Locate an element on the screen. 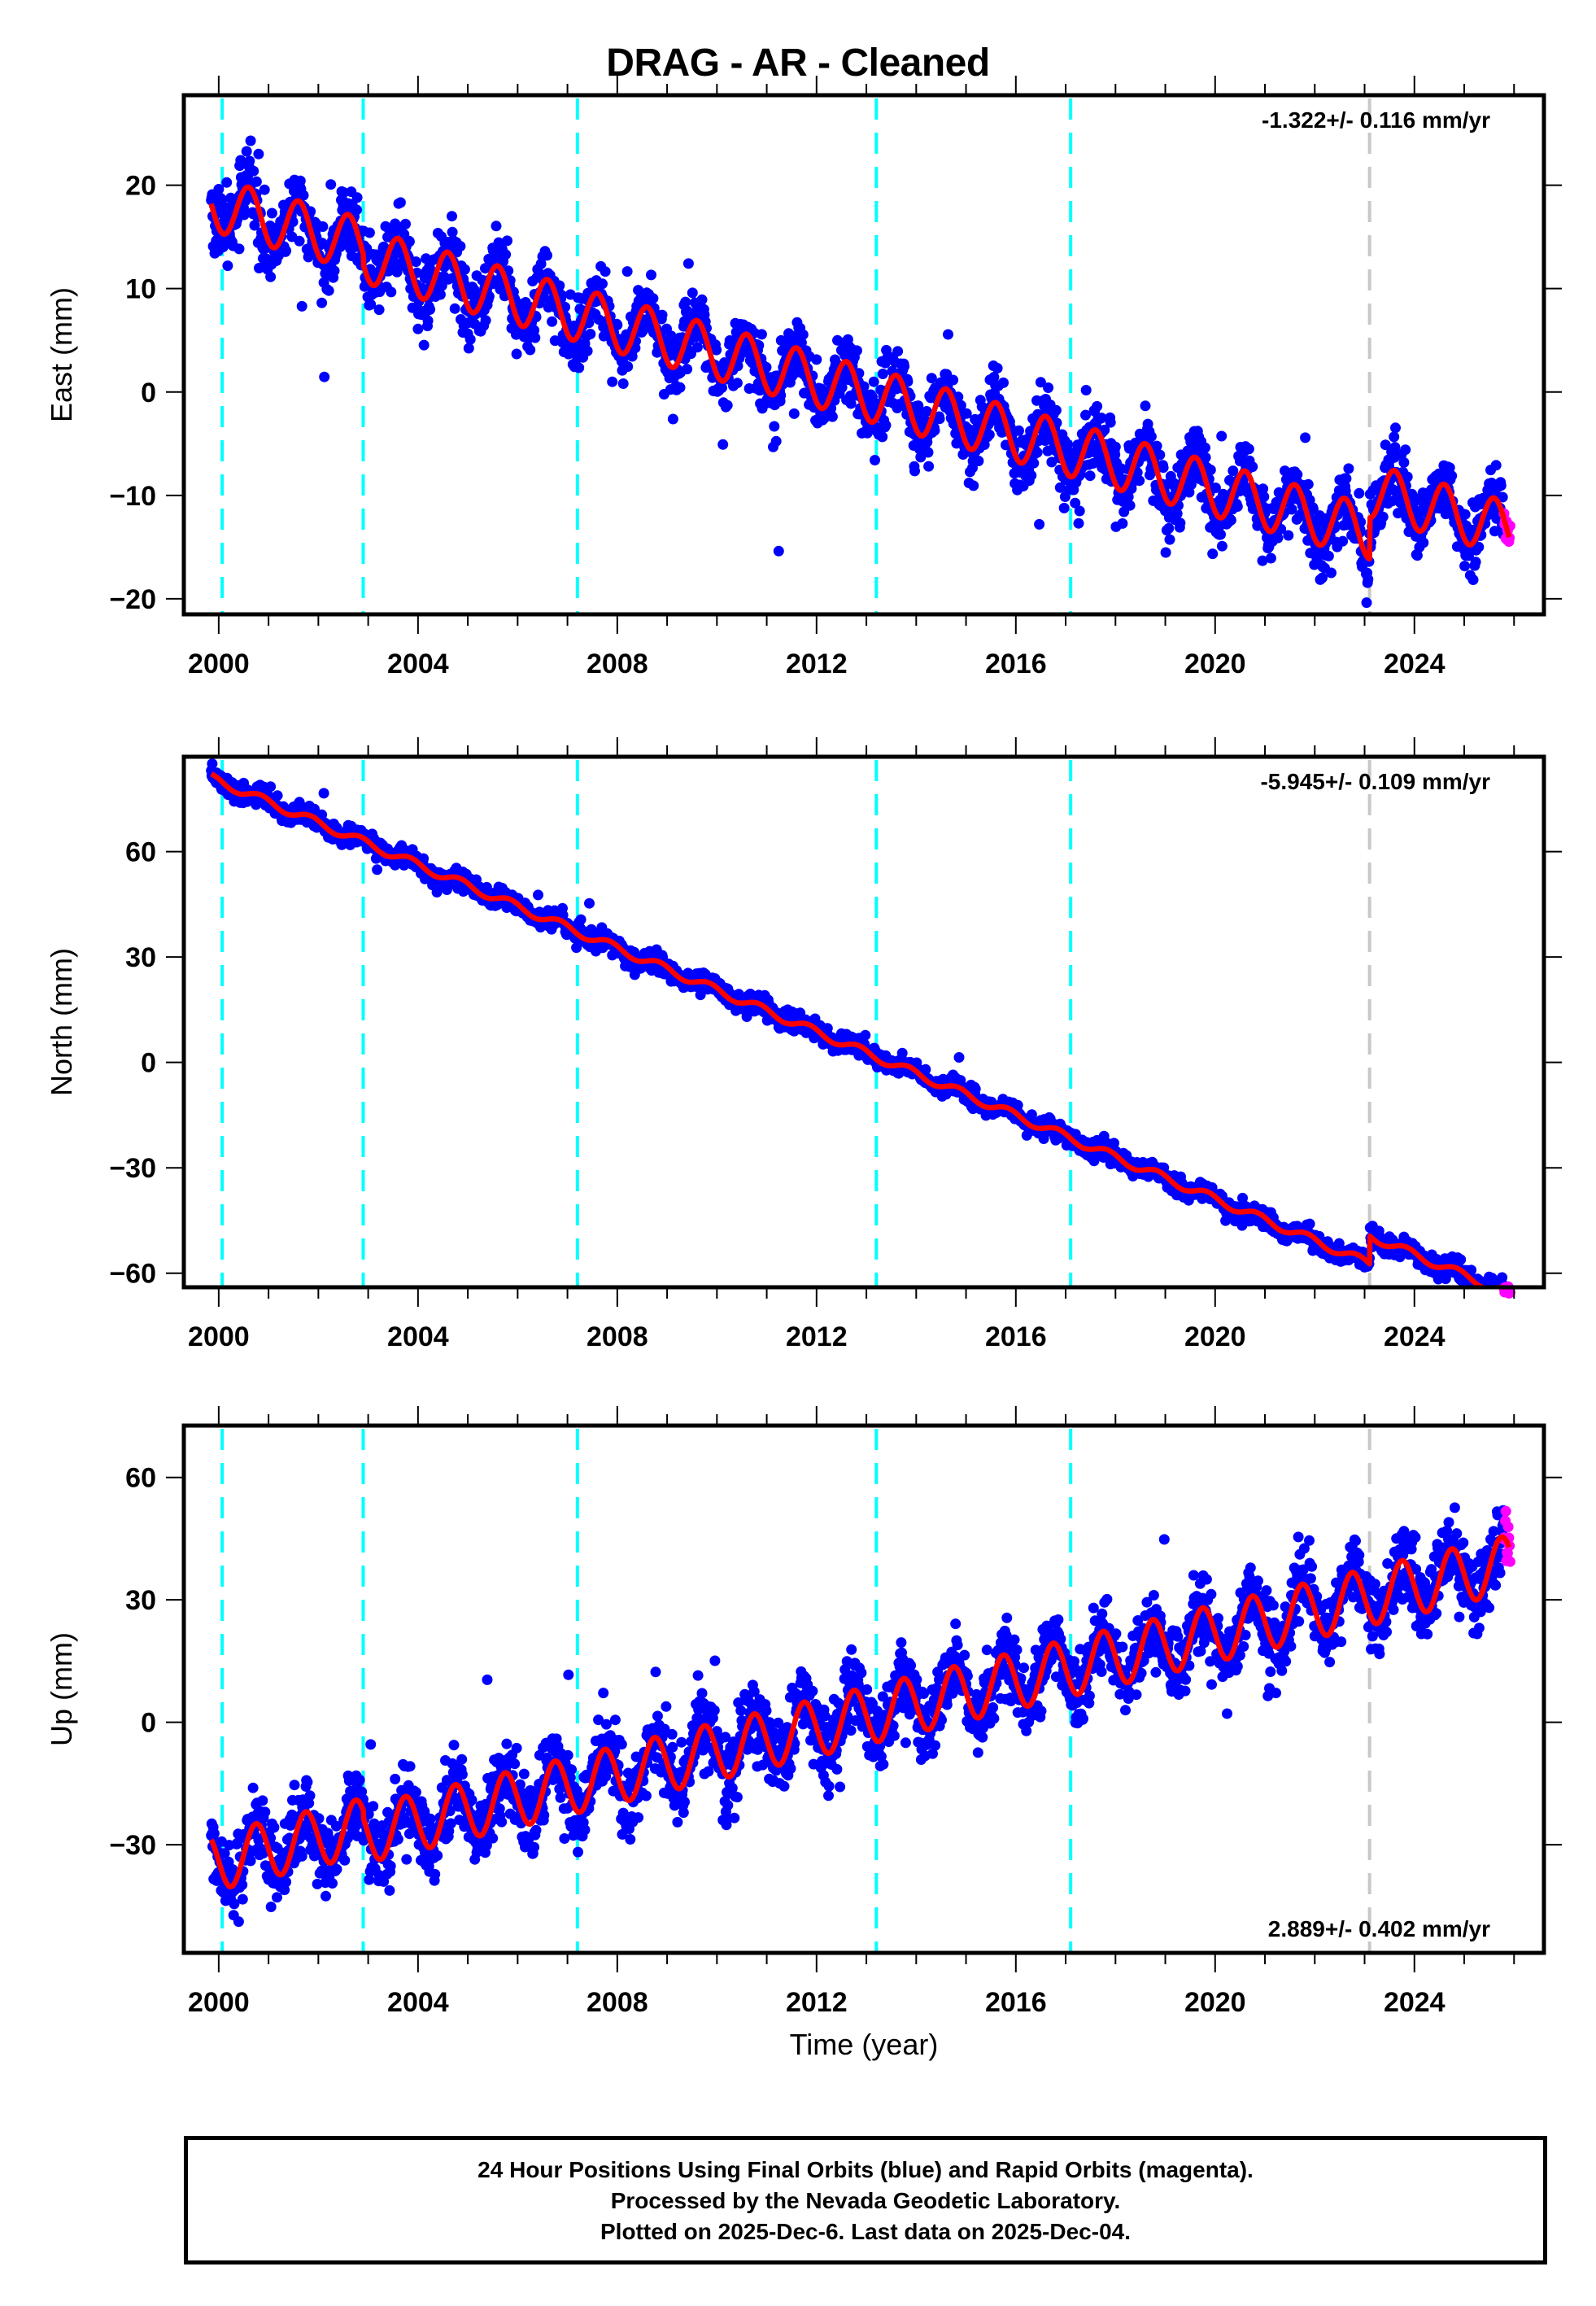  y-tick-label: 10 is located at coordinates (140, 289).